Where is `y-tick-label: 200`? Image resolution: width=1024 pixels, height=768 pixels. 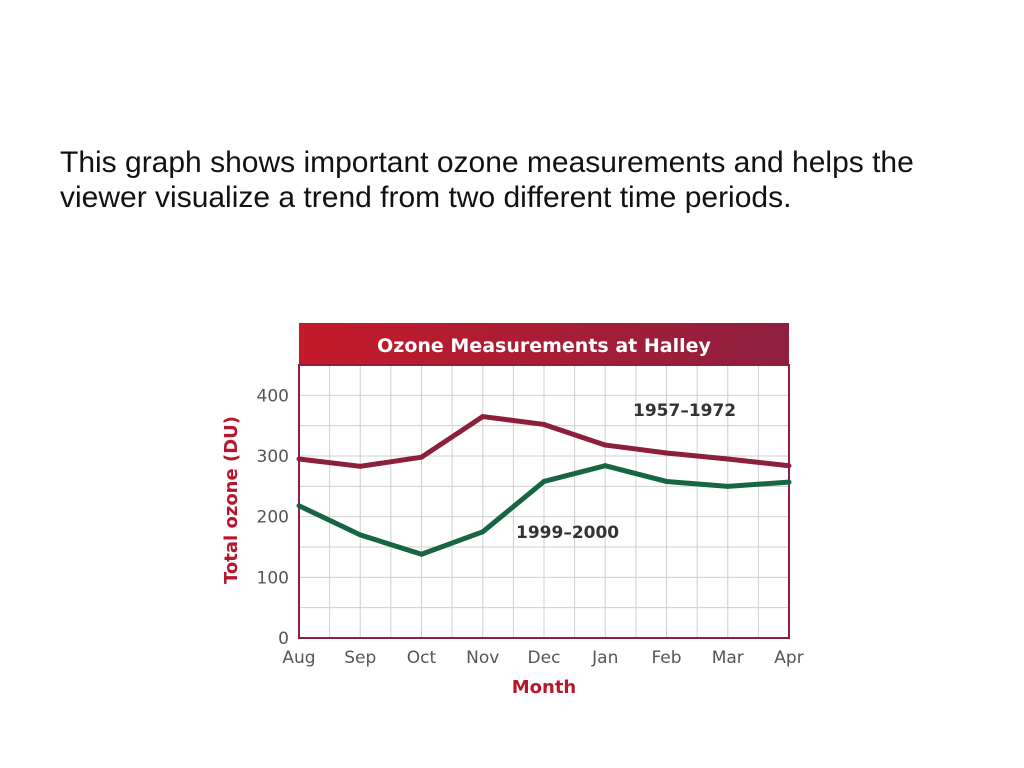 y-tick-label: 200 is located at coordinates (273, 518).